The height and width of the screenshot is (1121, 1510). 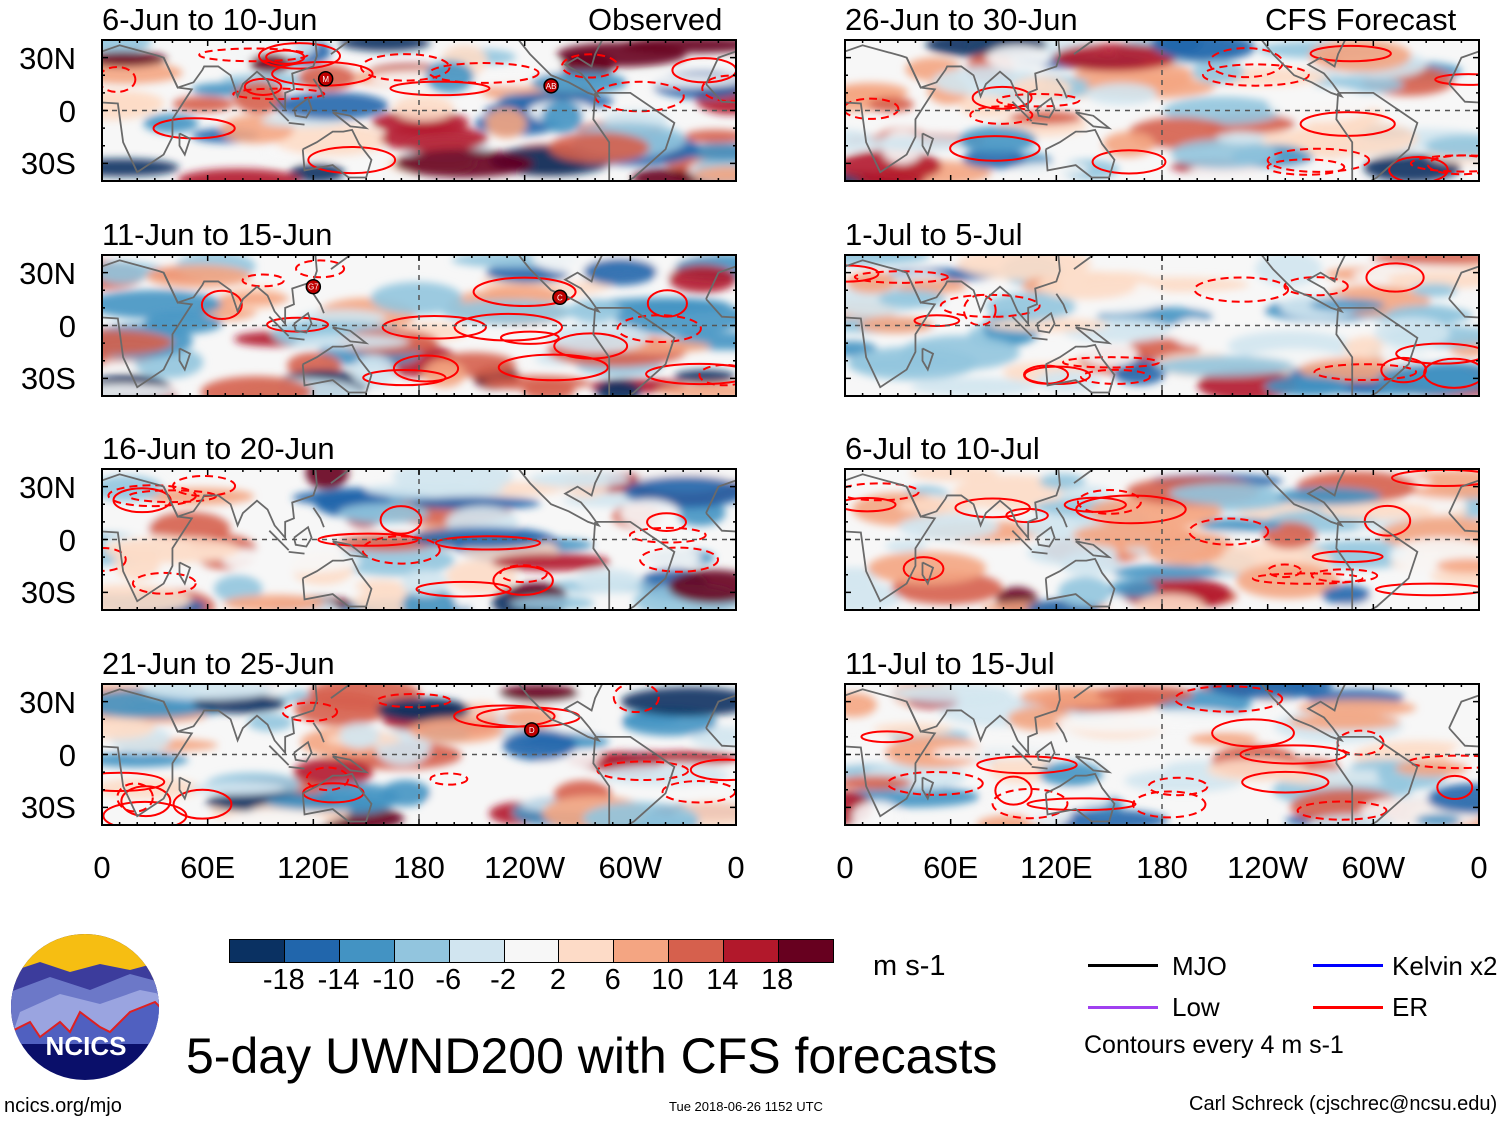 I want to click on lon-label: 180, so click(x=1162, y=867).